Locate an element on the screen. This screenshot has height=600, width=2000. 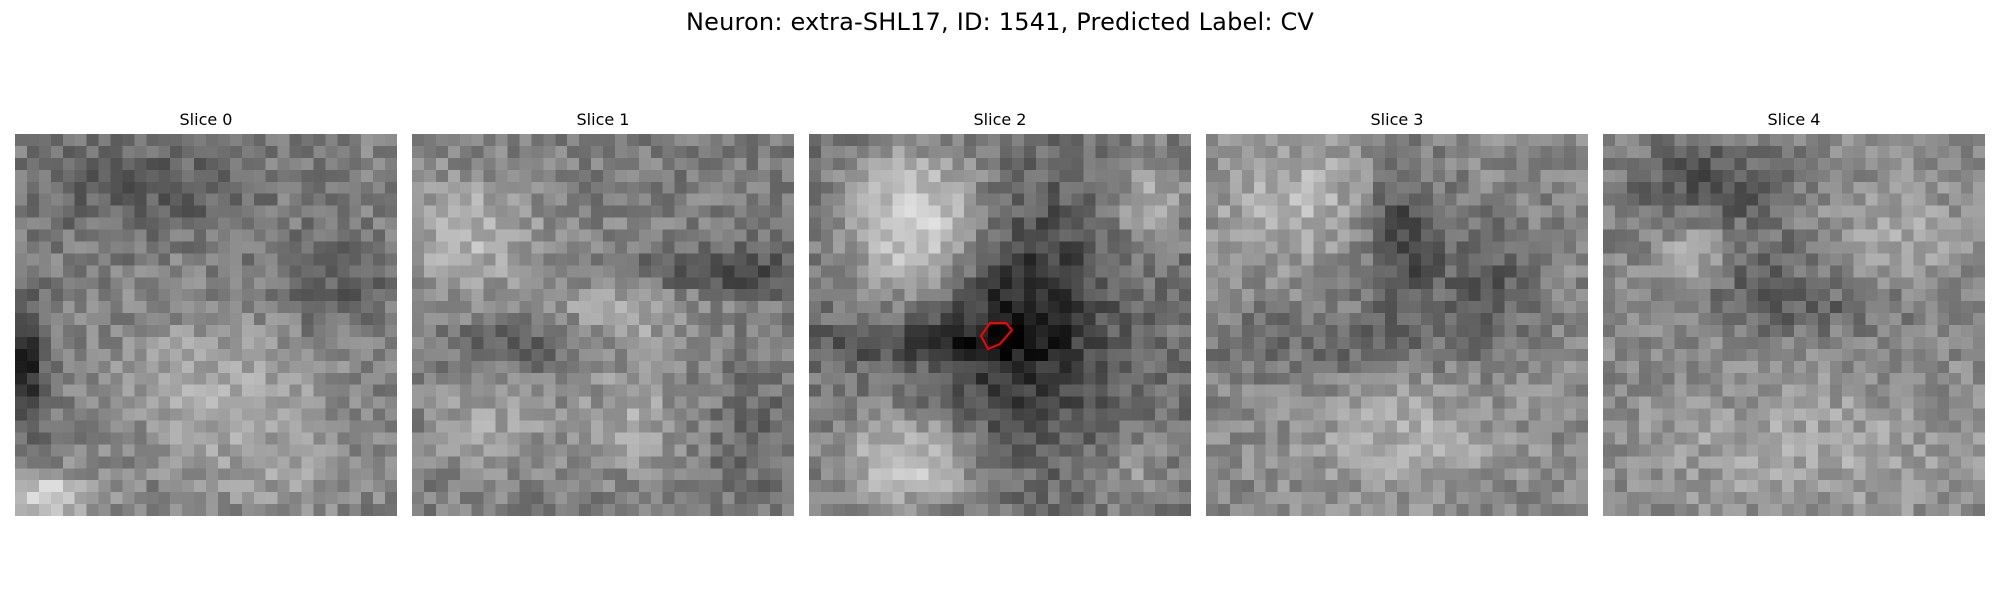
slice-2-image is located at coordinates (1000, 325).